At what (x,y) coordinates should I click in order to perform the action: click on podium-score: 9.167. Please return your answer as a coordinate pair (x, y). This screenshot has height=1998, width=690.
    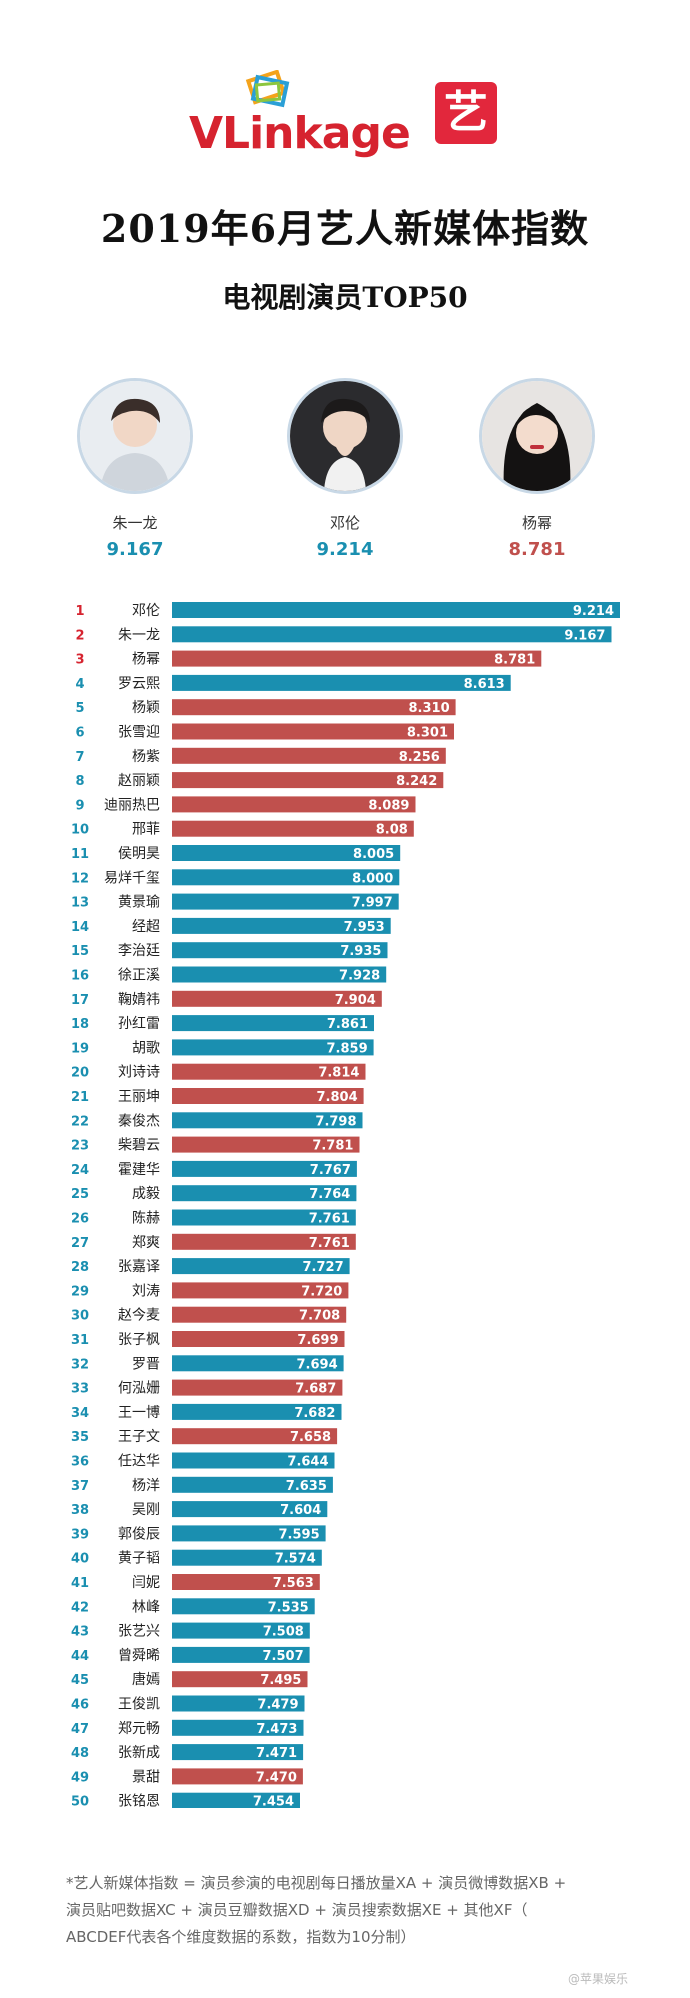
    Looking at the image, I should click on (135, 549).